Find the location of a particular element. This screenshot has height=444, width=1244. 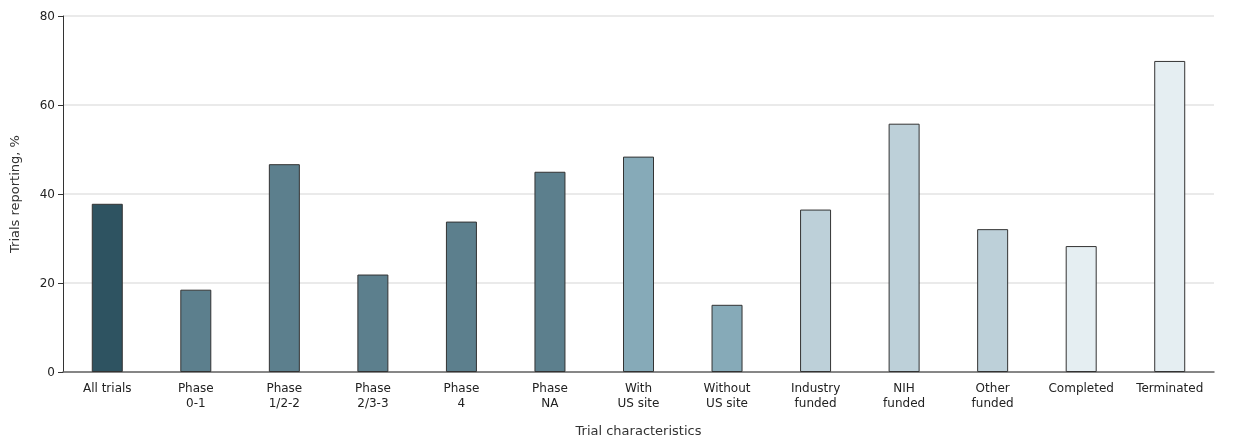

x-tick-label: Industry funded is located at coordinates (815, 395).